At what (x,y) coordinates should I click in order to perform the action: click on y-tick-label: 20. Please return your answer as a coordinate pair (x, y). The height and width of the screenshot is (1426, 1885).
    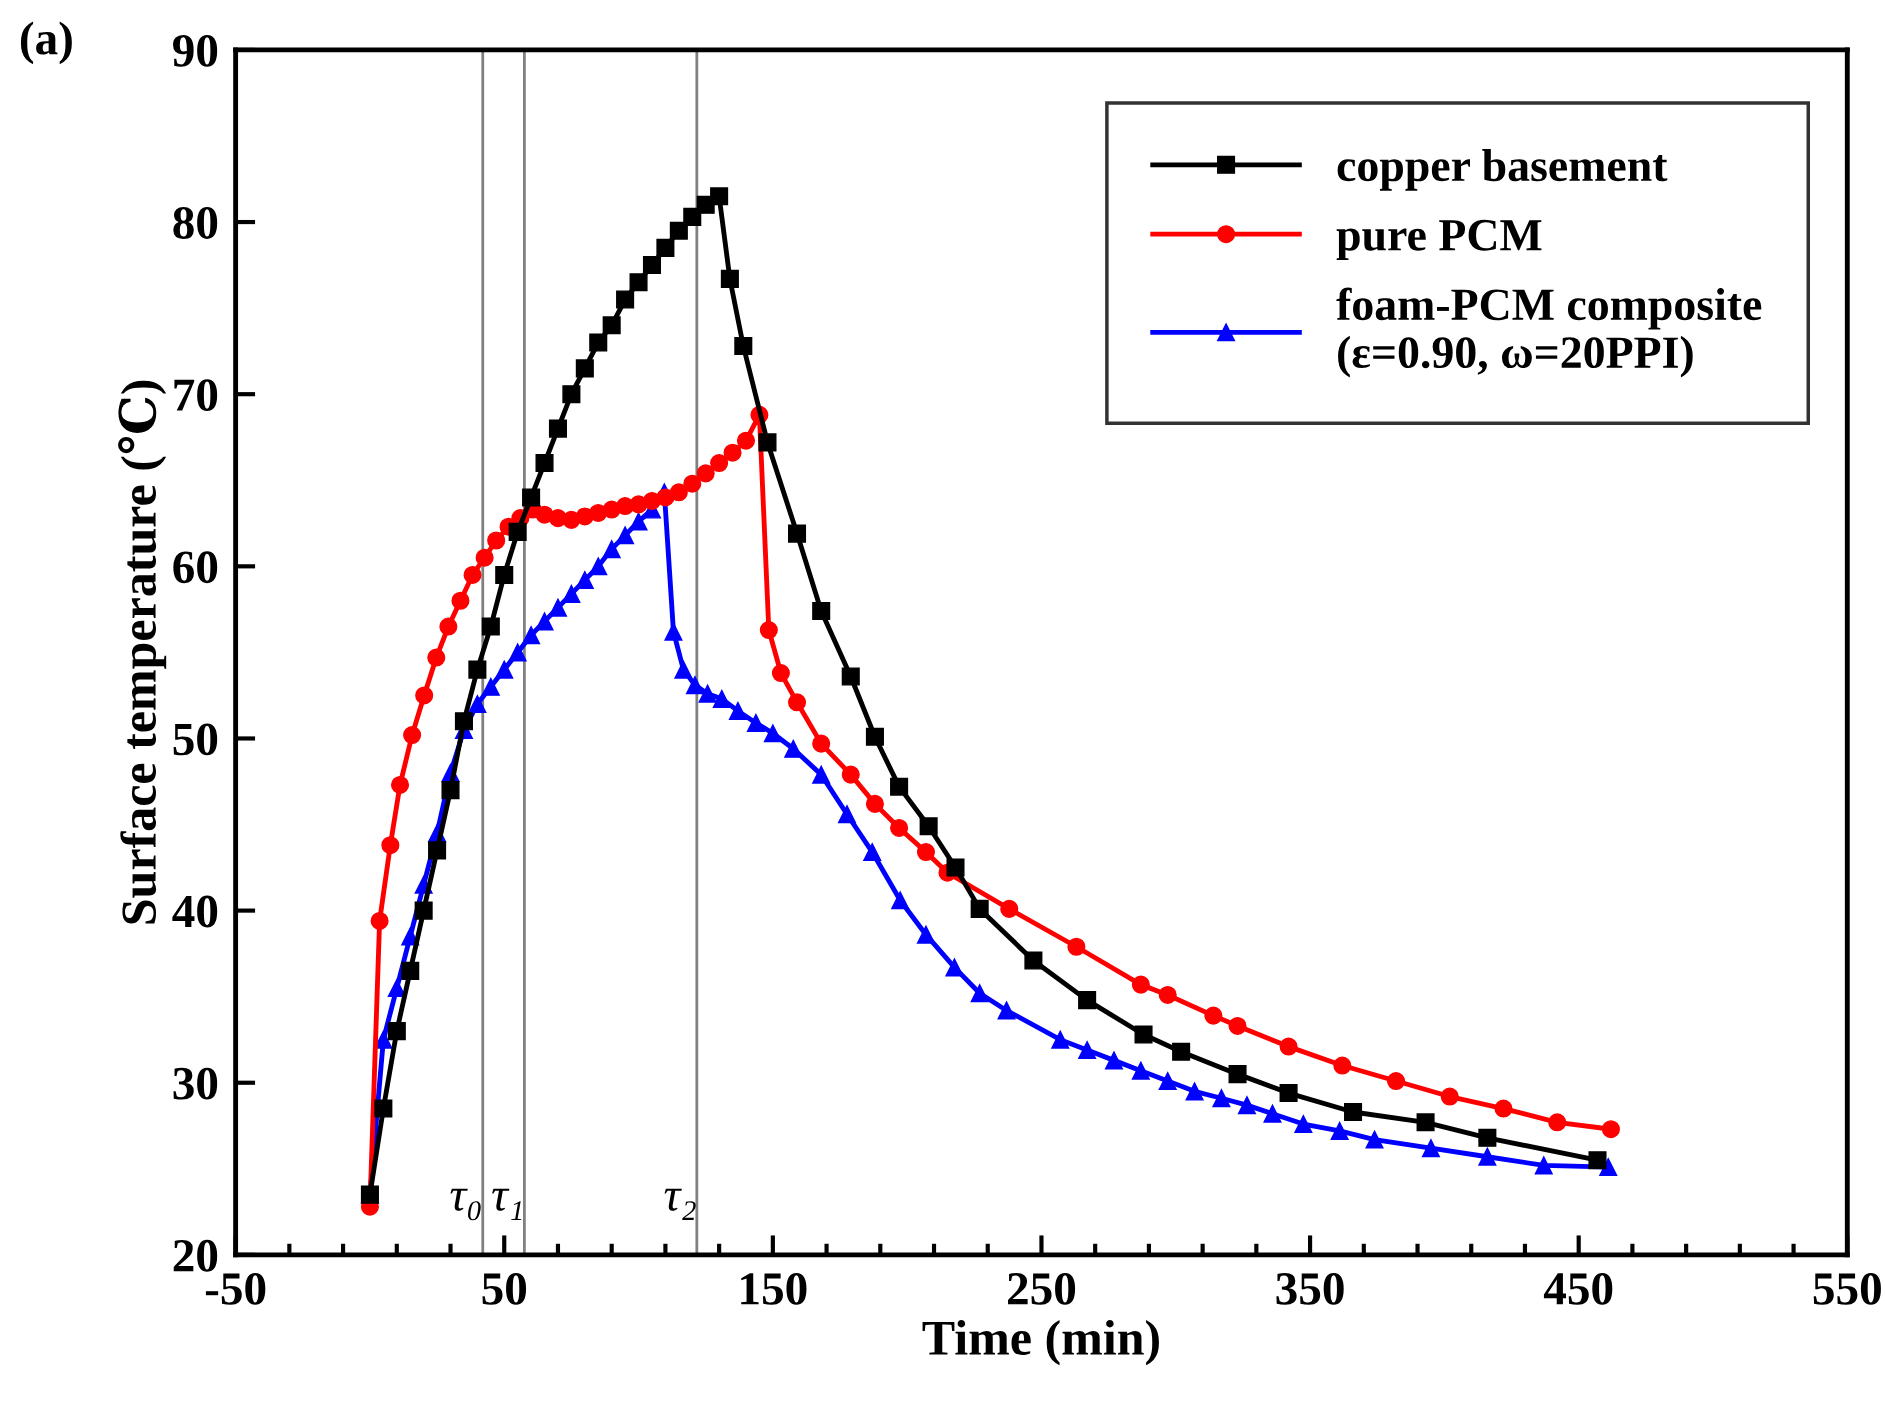
    Looking at the image, I should click on (195, 1255).